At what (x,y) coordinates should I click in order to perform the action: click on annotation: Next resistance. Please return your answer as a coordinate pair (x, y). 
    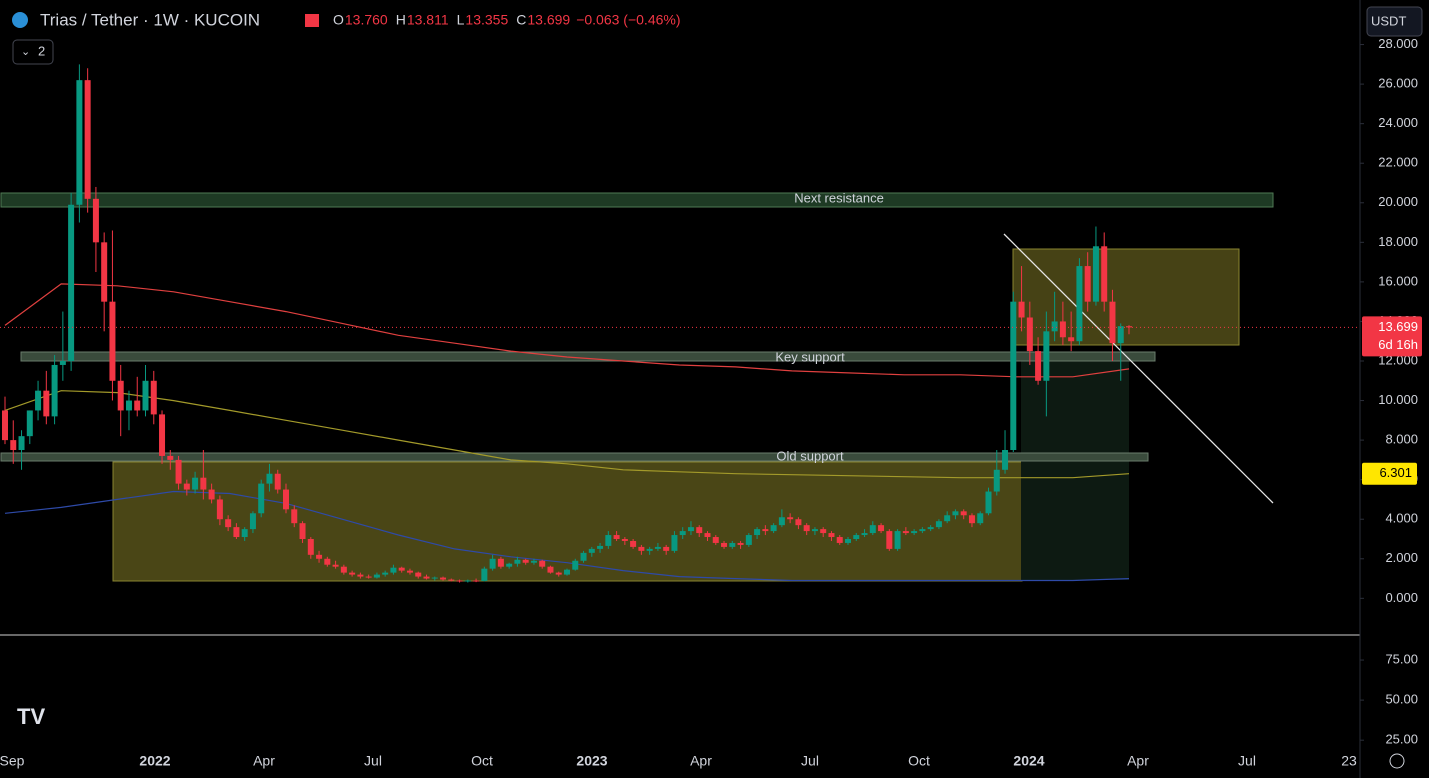
    Looking at the image, I should click on (839, 197).